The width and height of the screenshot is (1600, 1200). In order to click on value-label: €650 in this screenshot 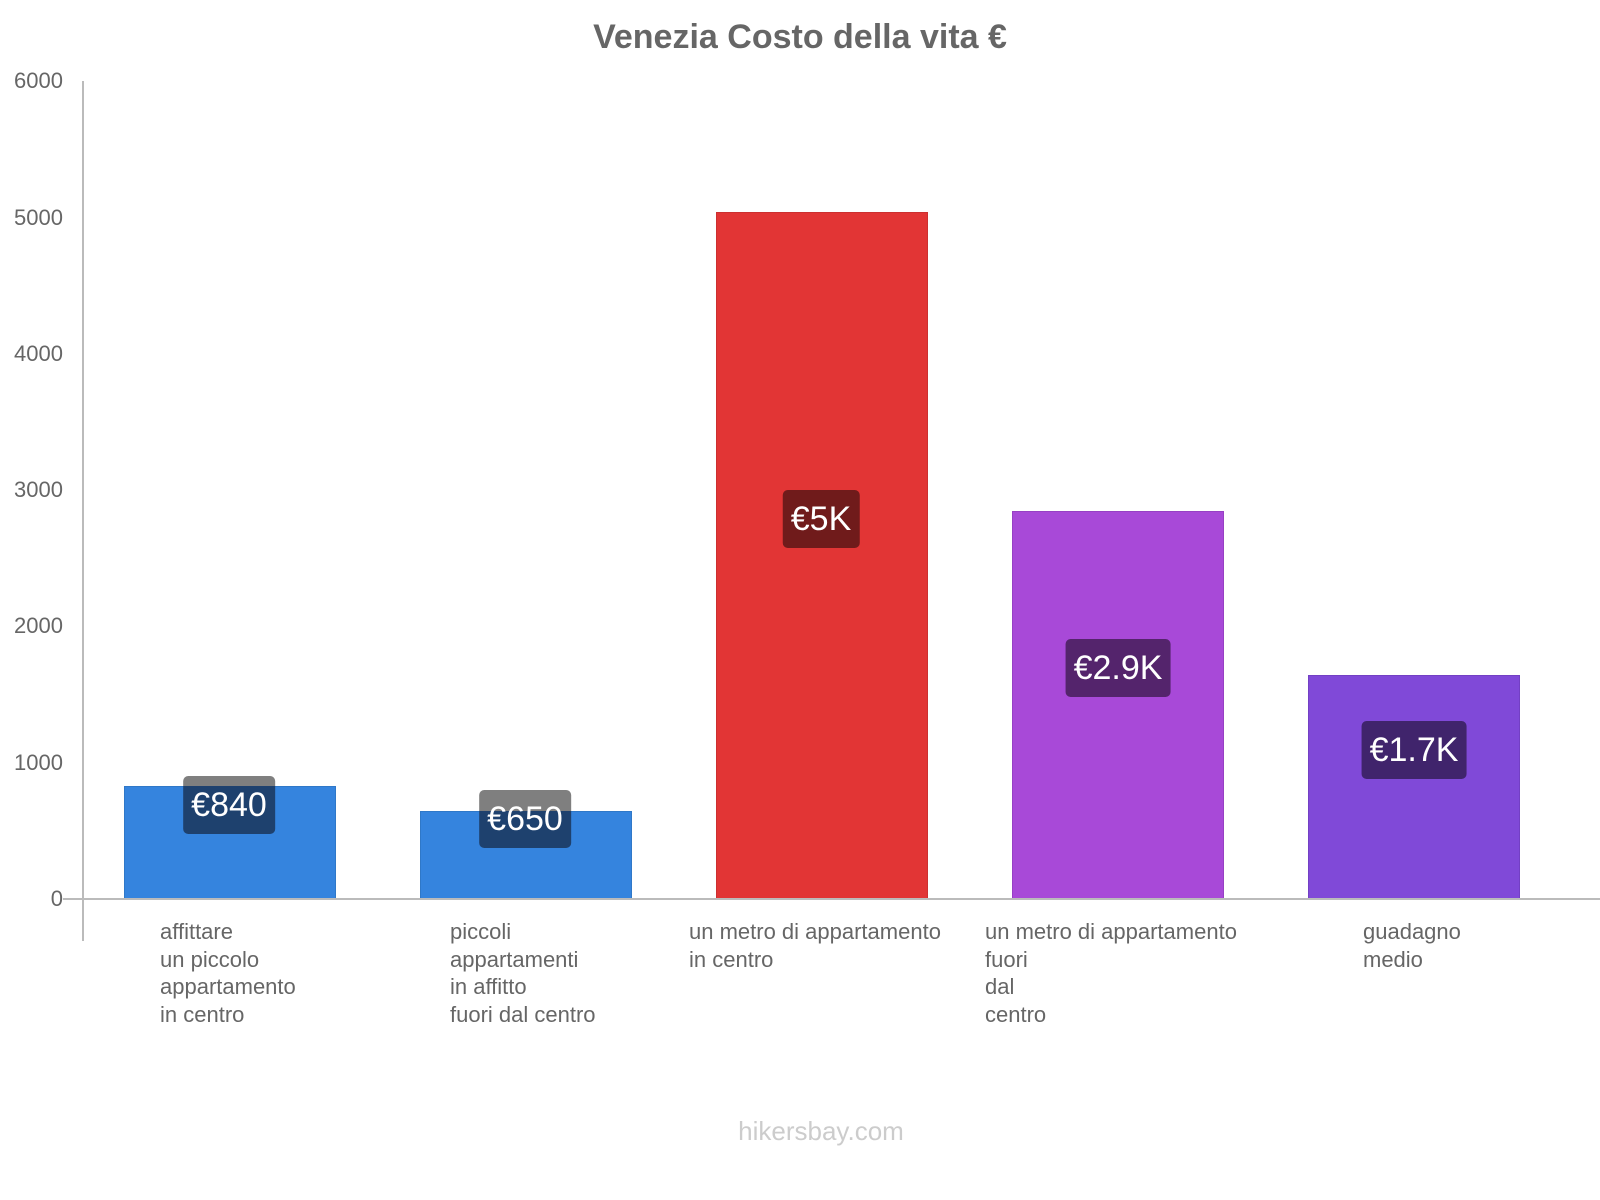, I will do `click(525, 819)`.